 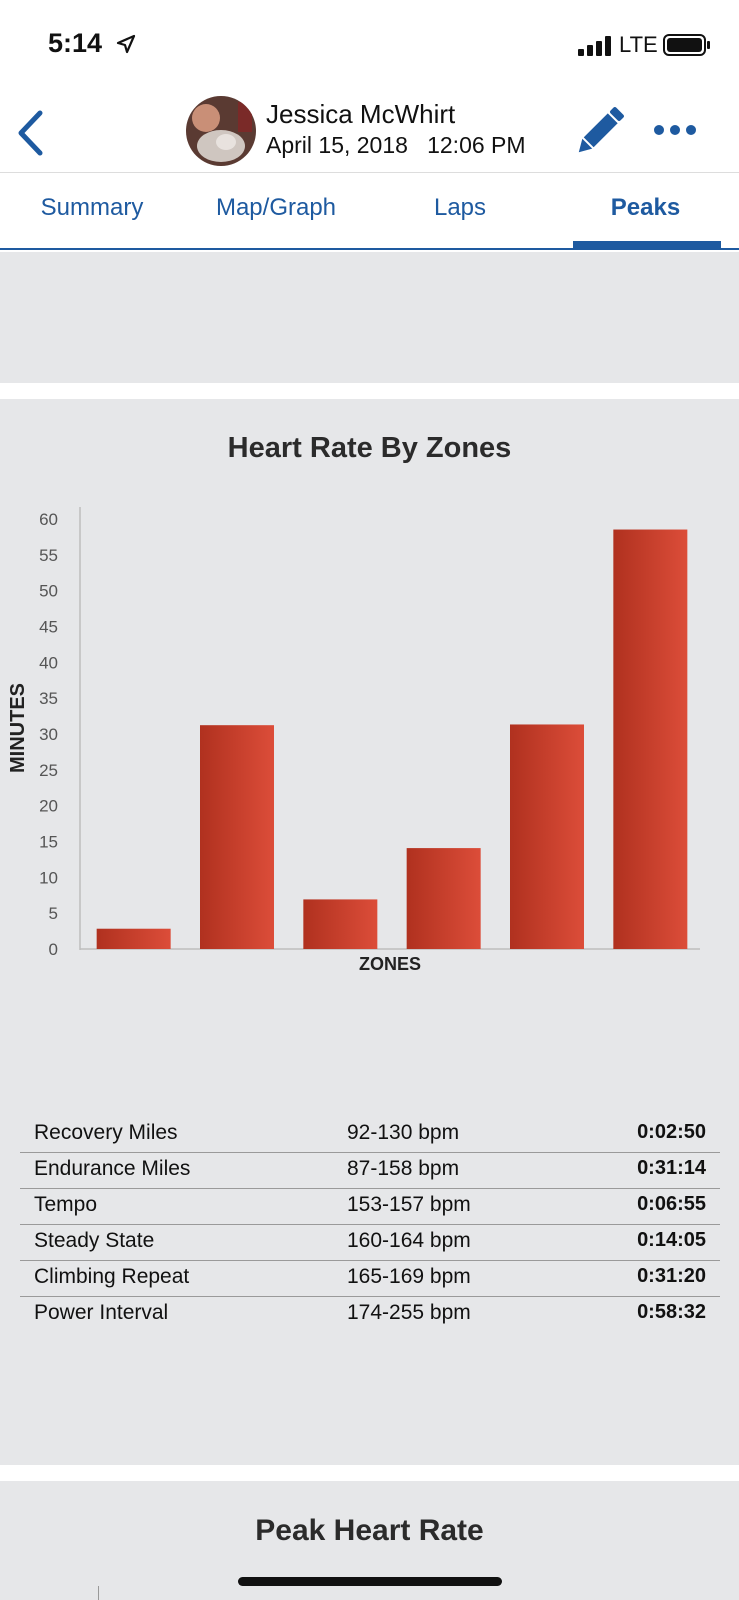 I want to click on edit-pencil-icon, so click(x=600, y=131).